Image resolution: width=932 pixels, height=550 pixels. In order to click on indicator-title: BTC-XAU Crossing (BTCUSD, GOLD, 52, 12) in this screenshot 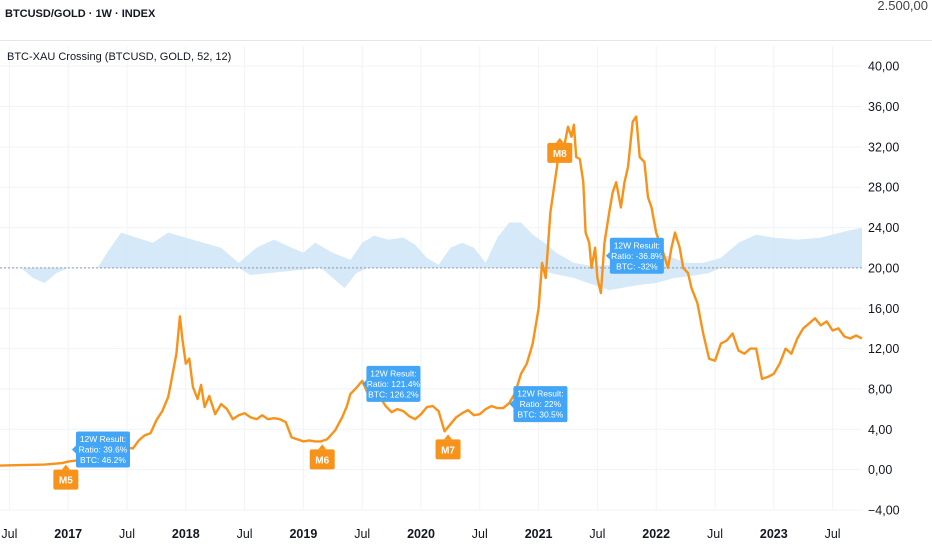, I will do `click(119, 57)`.